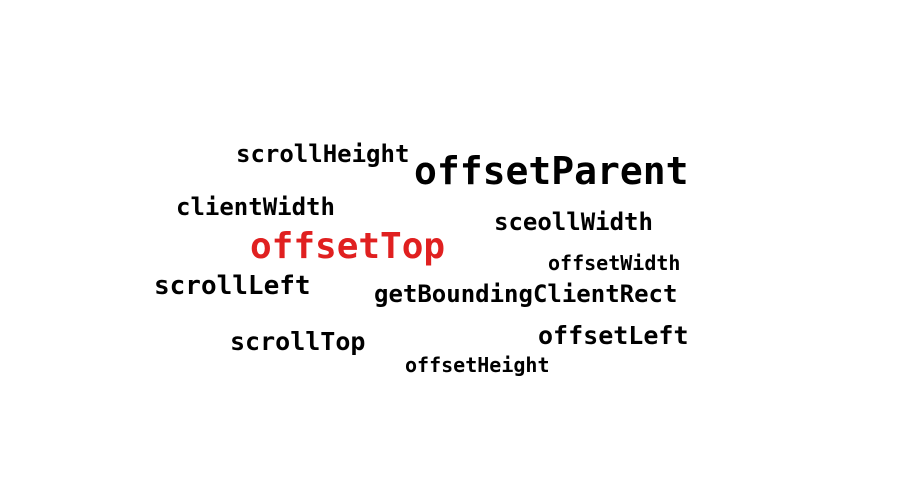 This screenshot has width=900, height=500. I want to click on word-offset-parent: offsetParent, so click(551, 171).